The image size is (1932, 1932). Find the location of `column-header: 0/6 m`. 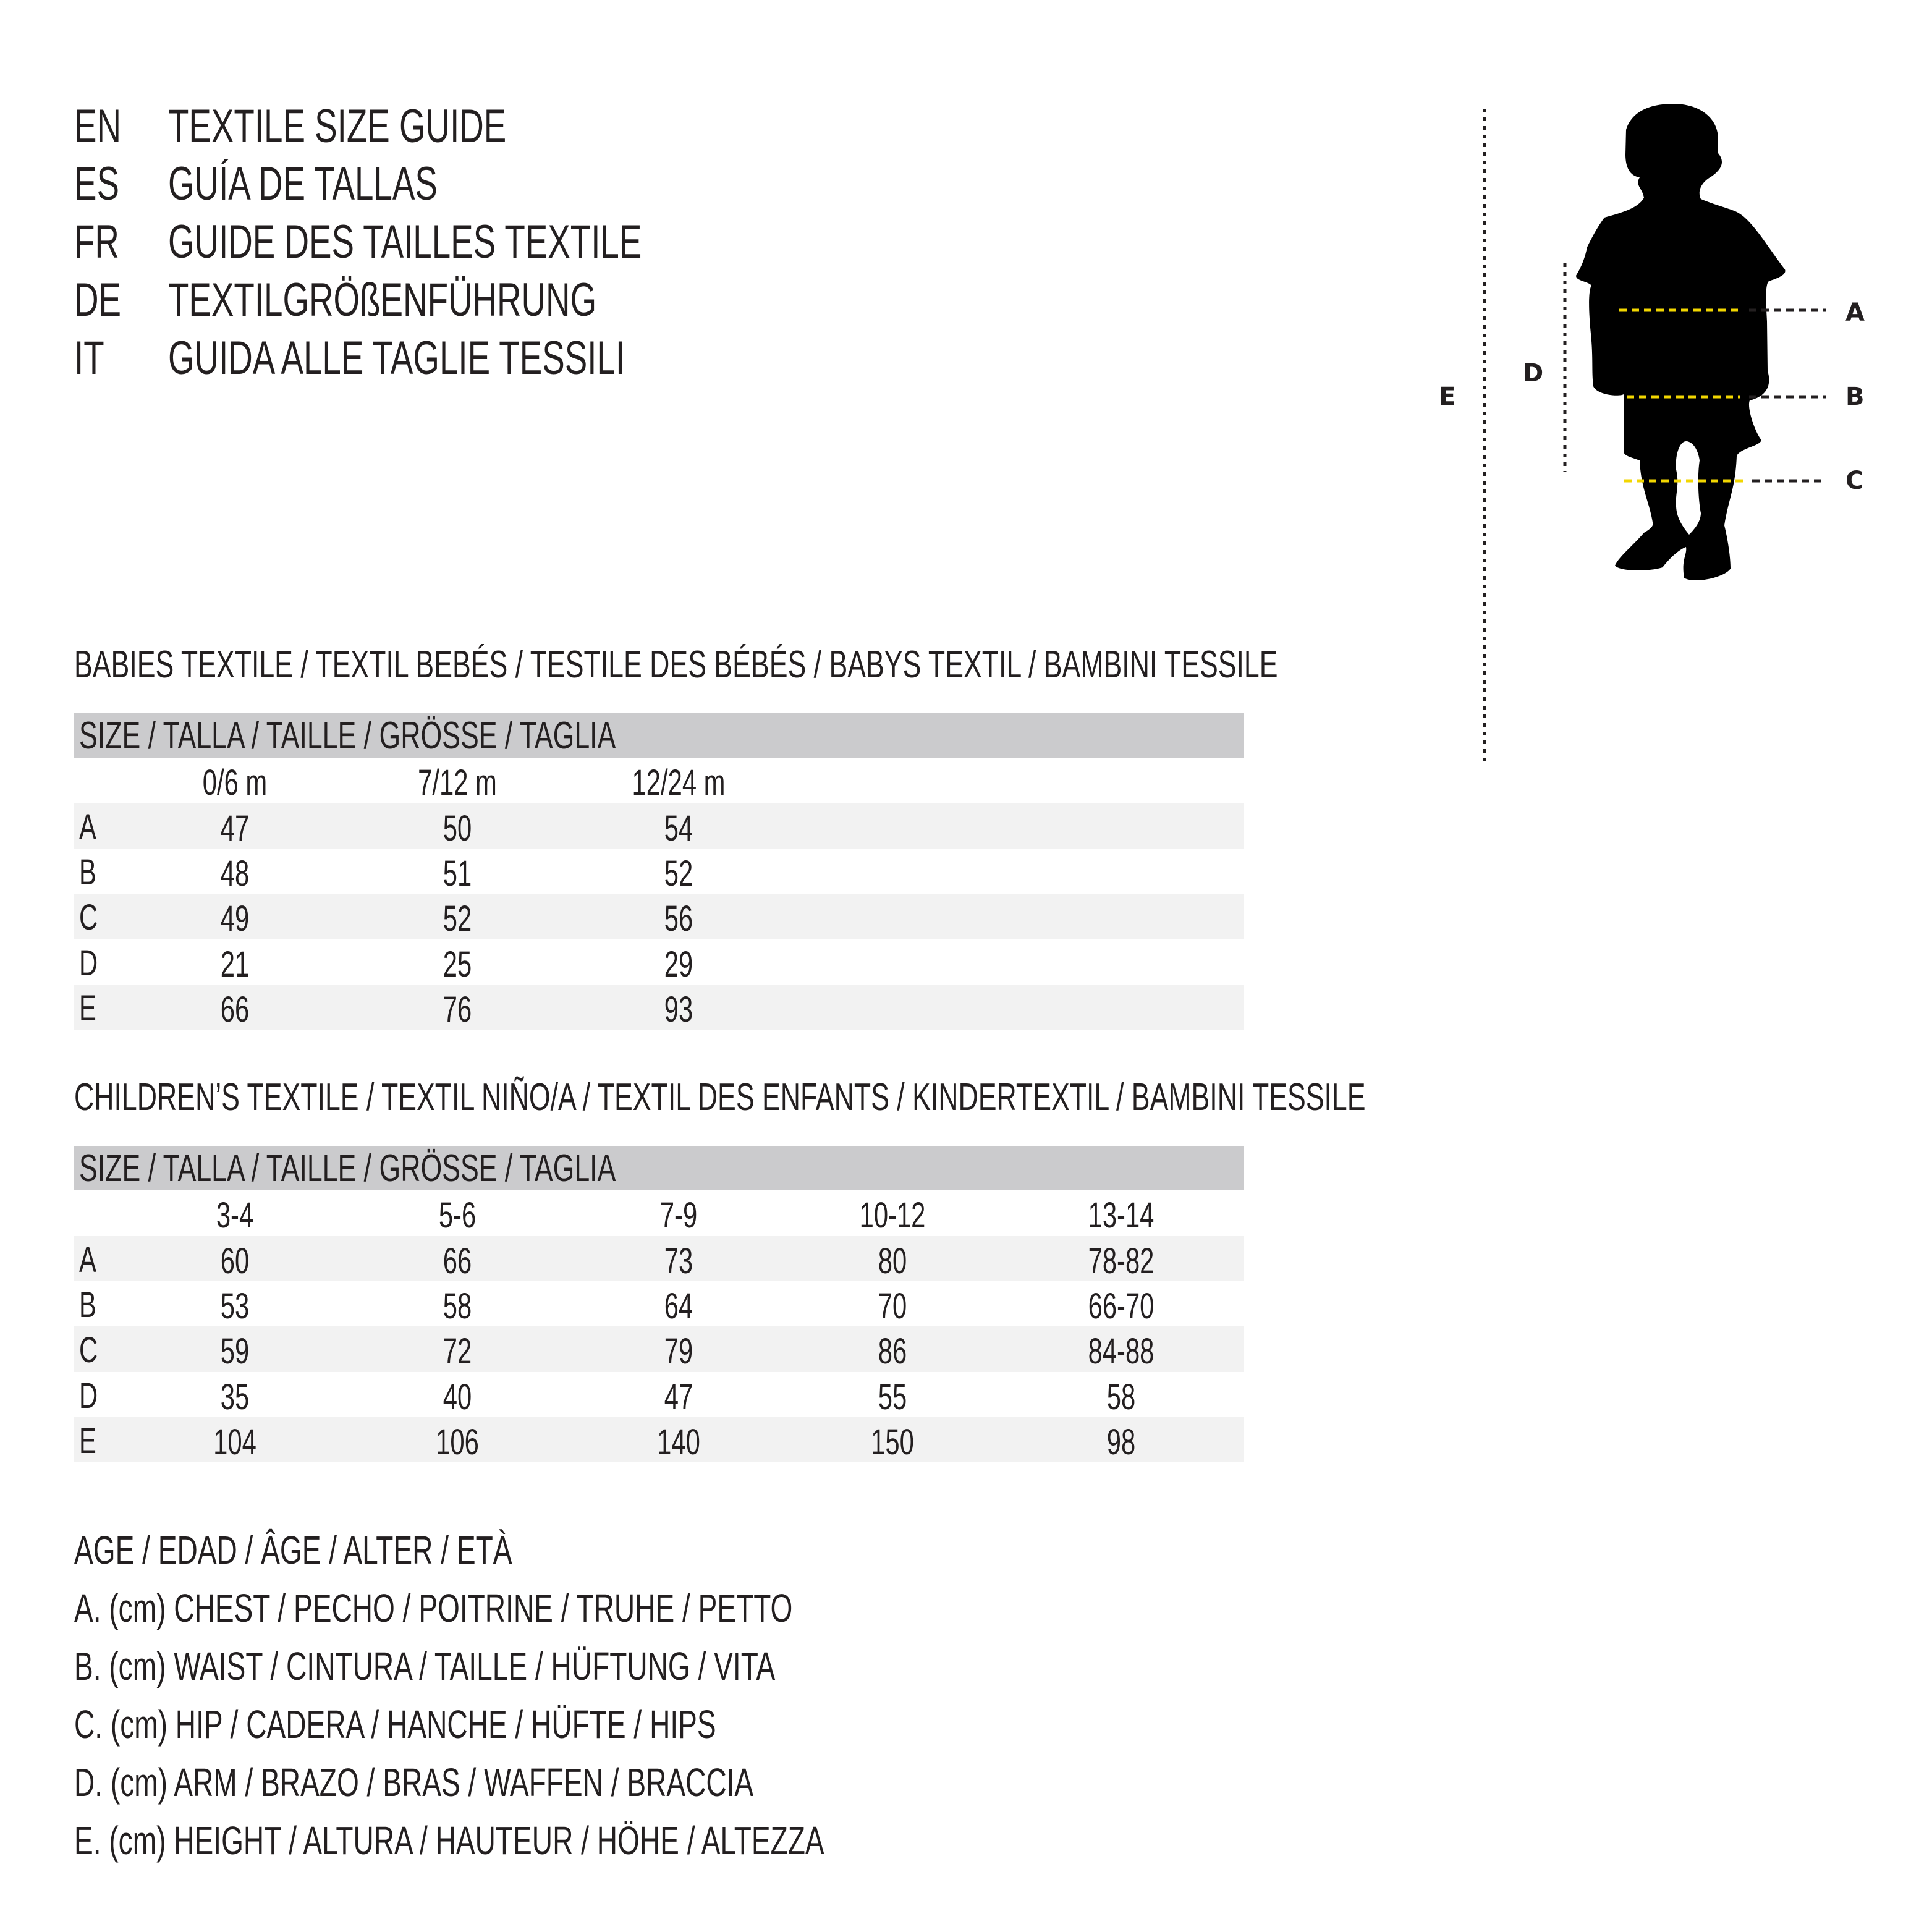

column-header: 0/6 m is located at coordinates (235, 783).